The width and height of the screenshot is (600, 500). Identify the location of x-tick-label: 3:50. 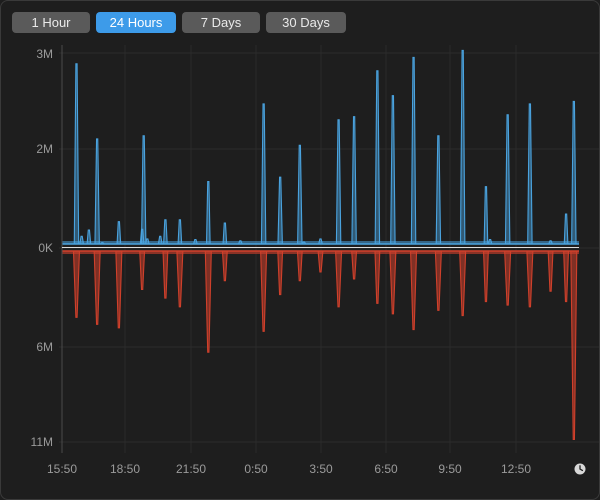
(321, 469).